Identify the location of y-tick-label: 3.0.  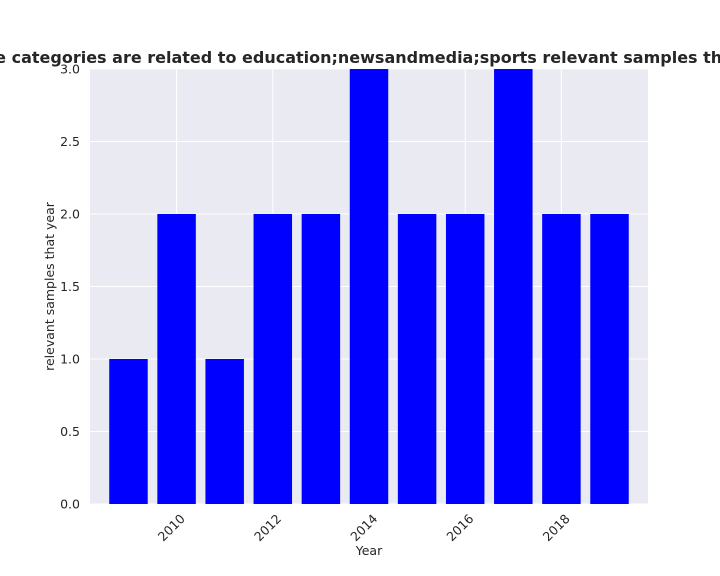
(70, 69).